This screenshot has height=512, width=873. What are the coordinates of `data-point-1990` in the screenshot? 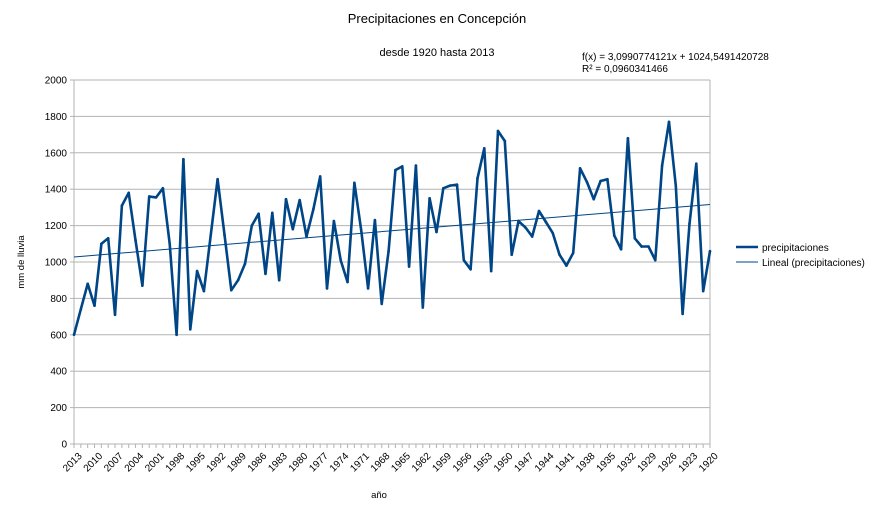 It's located at (231, 290).